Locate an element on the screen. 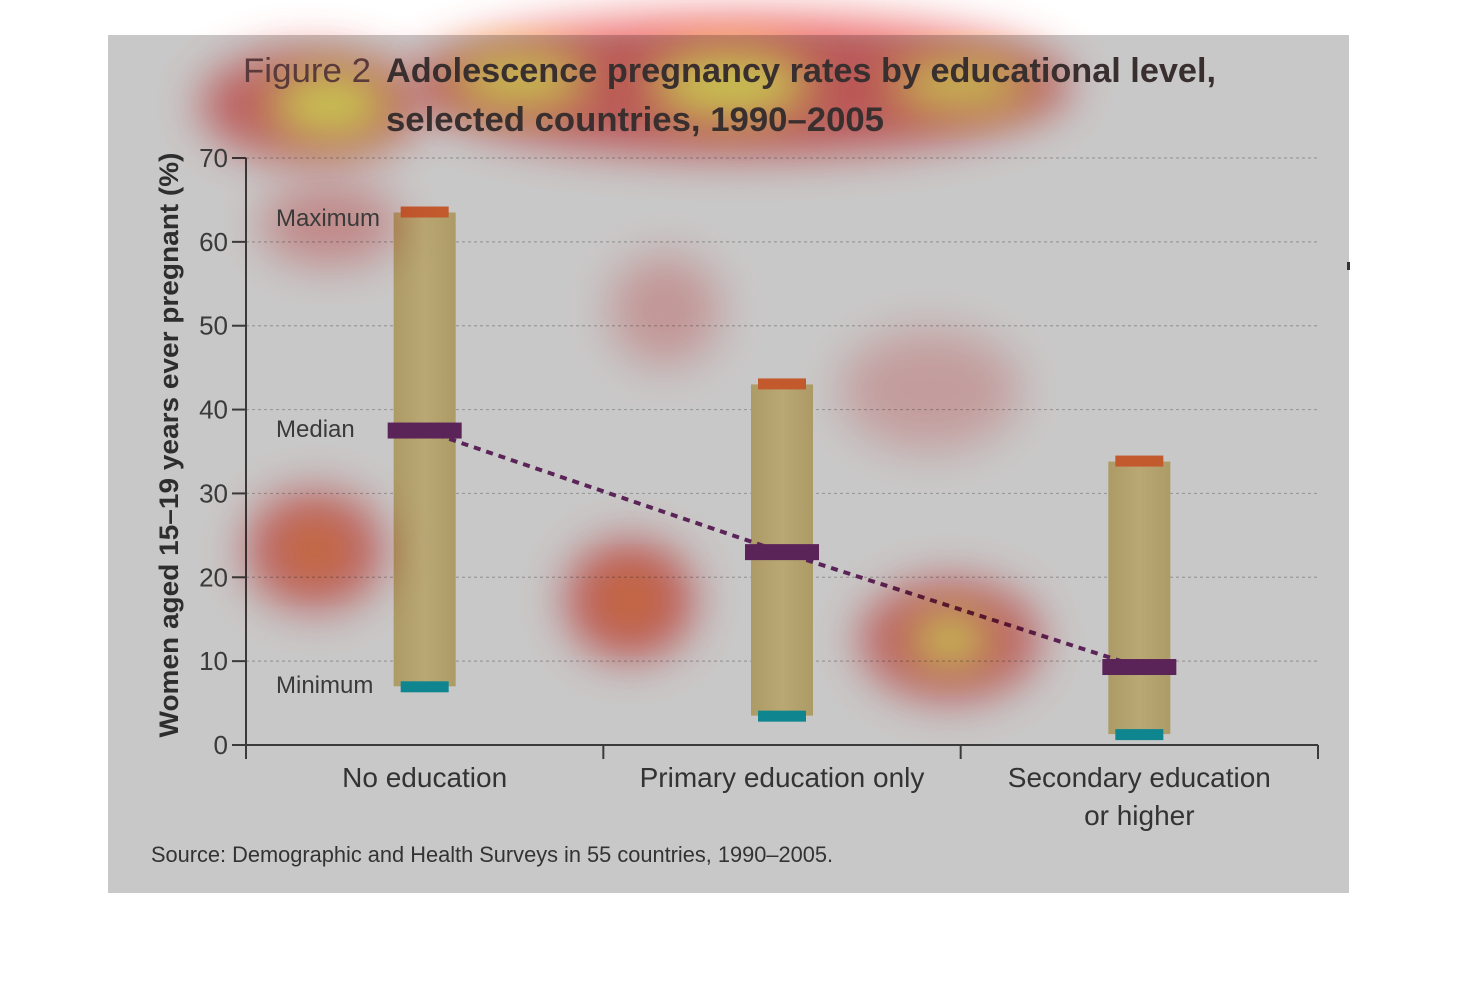 The height and width of the screenshot is (993, 1458). annotation-median: Median is located at coordinates (315, 429).